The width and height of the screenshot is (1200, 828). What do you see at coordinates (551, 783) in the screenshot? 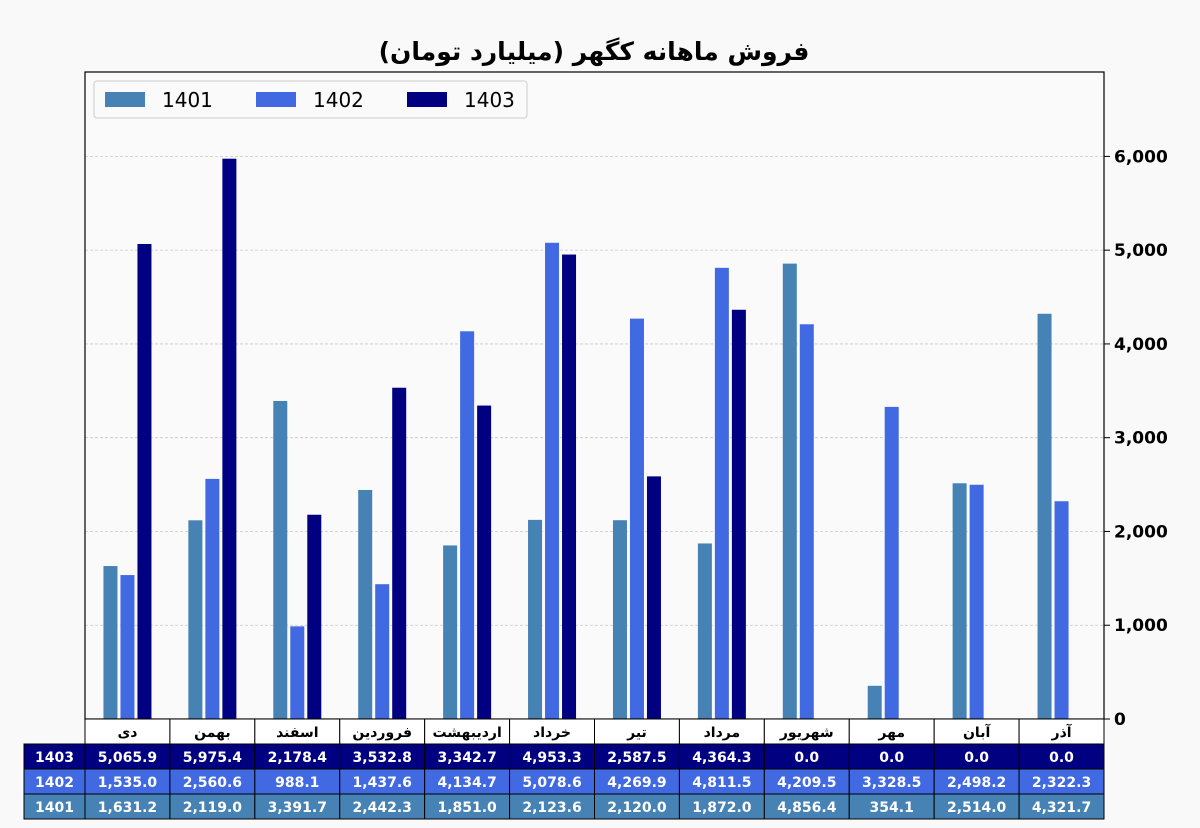
I see `table-cell-value: 5,078.6` at bounding box center [551, 783].